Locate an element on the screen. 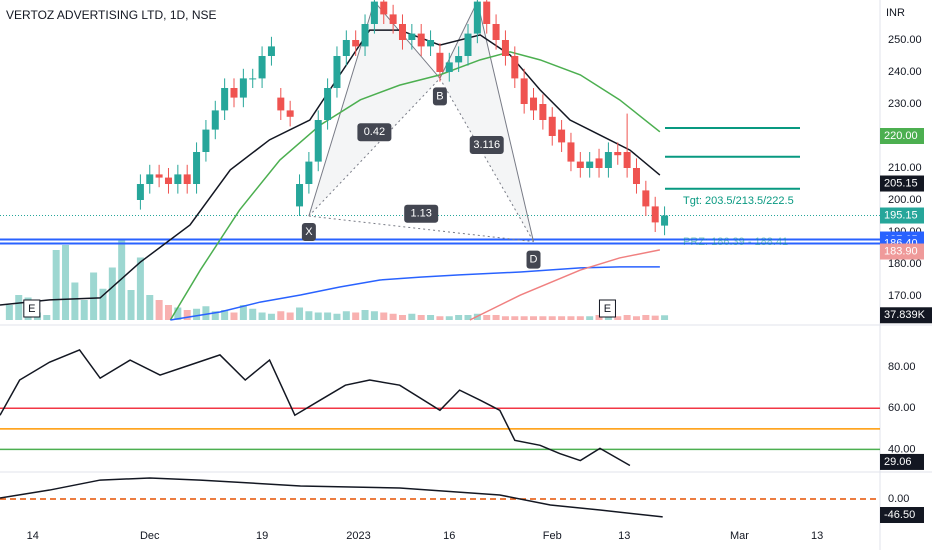 Image resolution: width=932 pixels, height=550 pixels. y-tick-label: 200.00 is located at coordinates (905, 200).